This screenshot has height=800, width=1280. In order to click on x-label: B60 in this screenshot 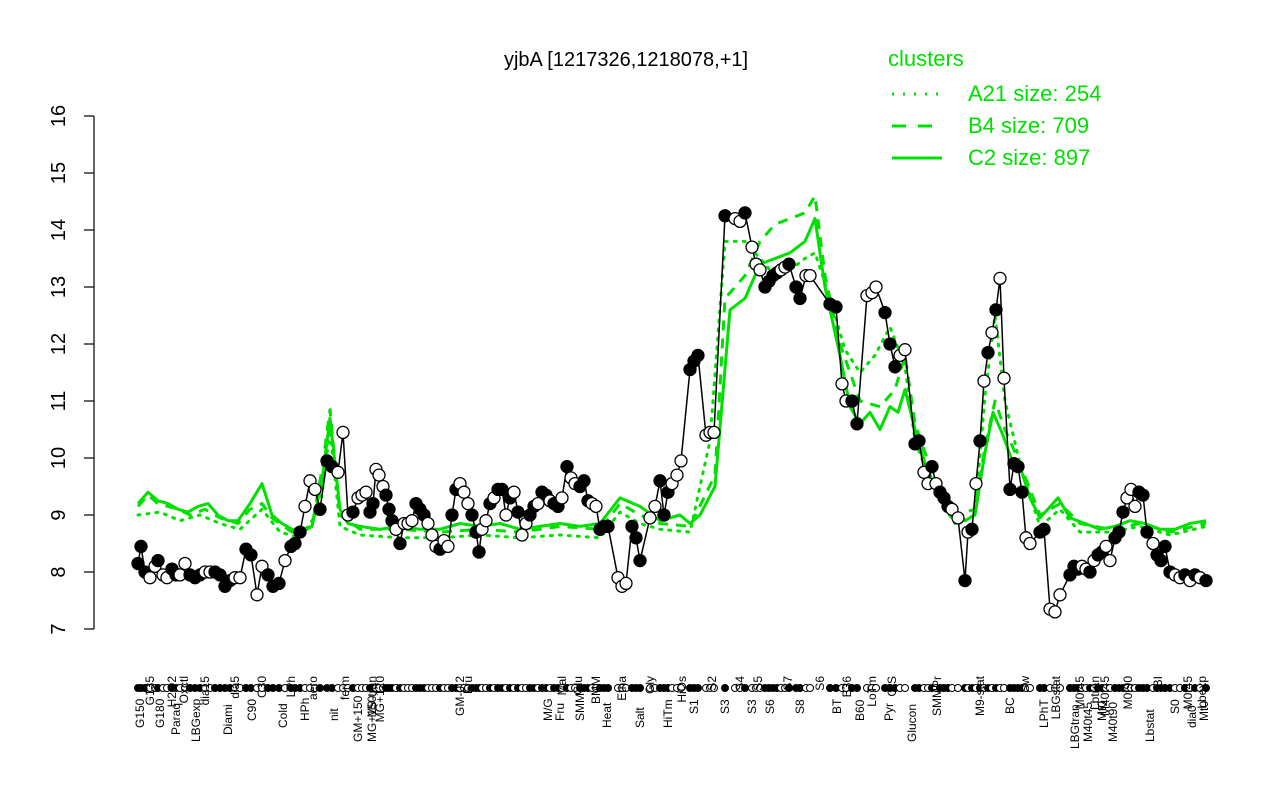, I will do `click(860, 710)`.